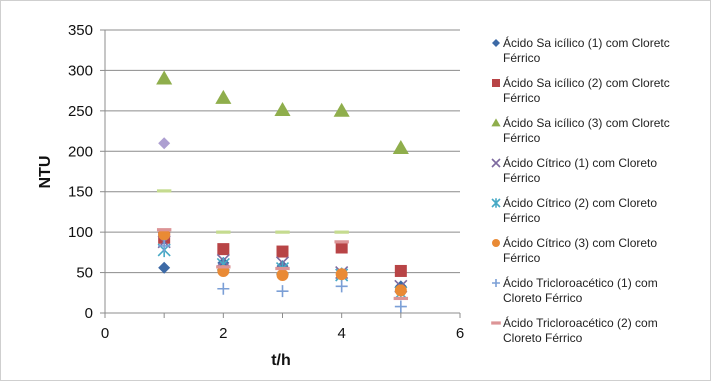  What do you see at coordinates (586, 42) in the screenshot?
I see `legend-label: Ácido Sa icílico (1) com Cloretc` at bounding box center [586, 42].